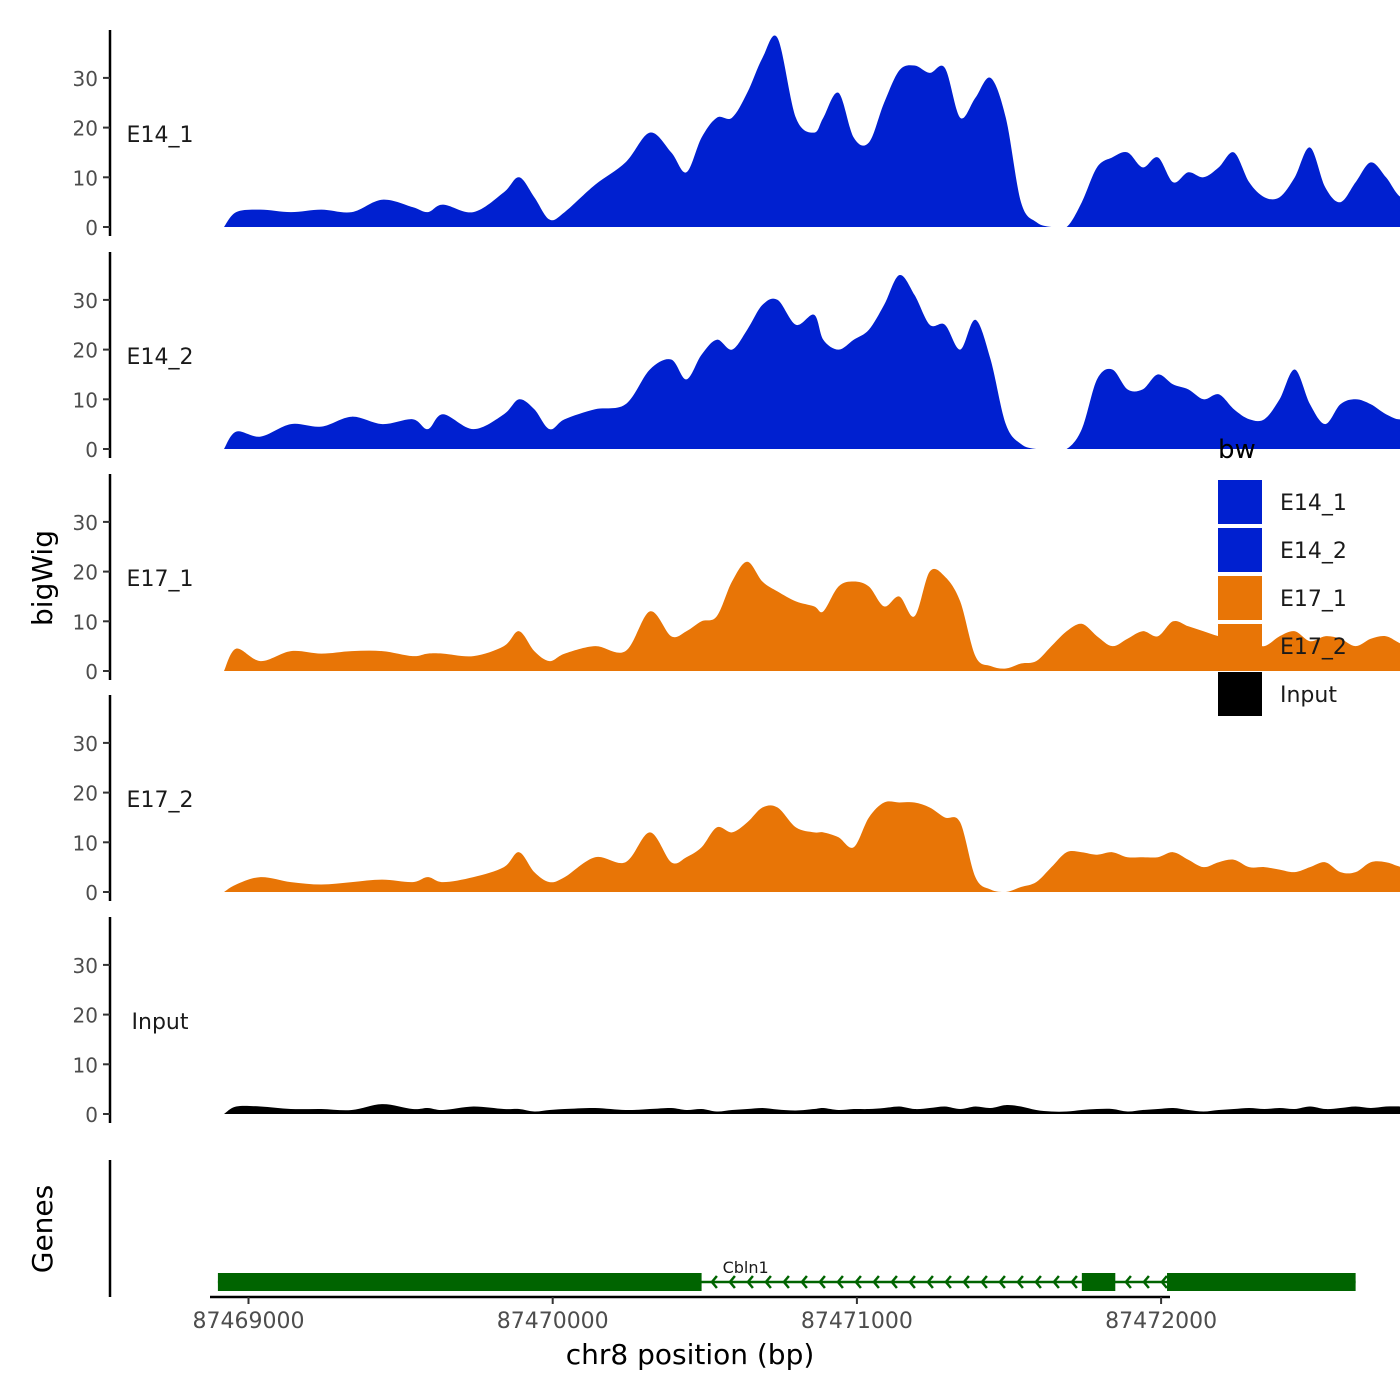 The height and width of the screenshot is (1400, 1400). I want to click on track-label: E17_1, so click(160, 579).